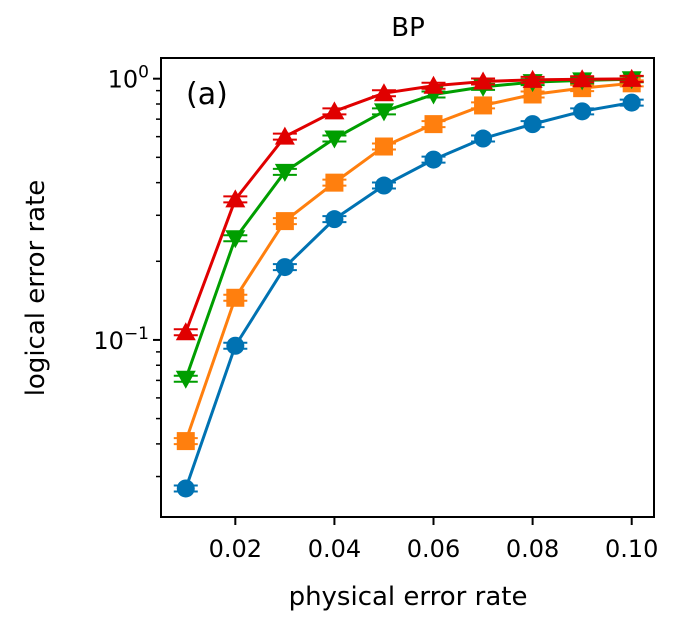 This screenshot has width=686, height=631. I want to click on x-axis-label: physical error rate, so click(408, 597).